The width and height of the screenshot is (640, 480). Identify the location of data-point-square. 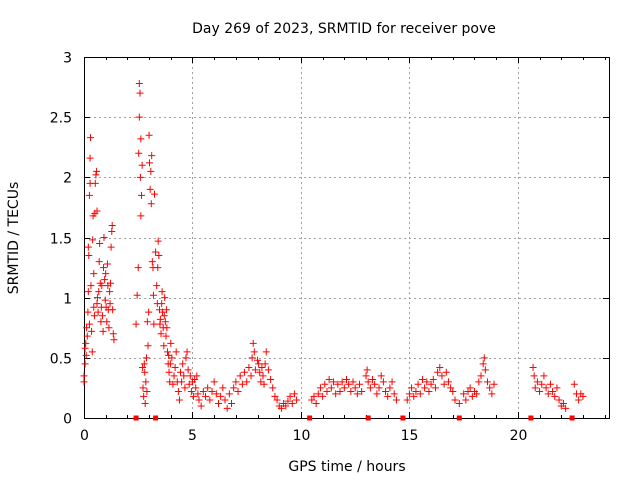
(531, 418).